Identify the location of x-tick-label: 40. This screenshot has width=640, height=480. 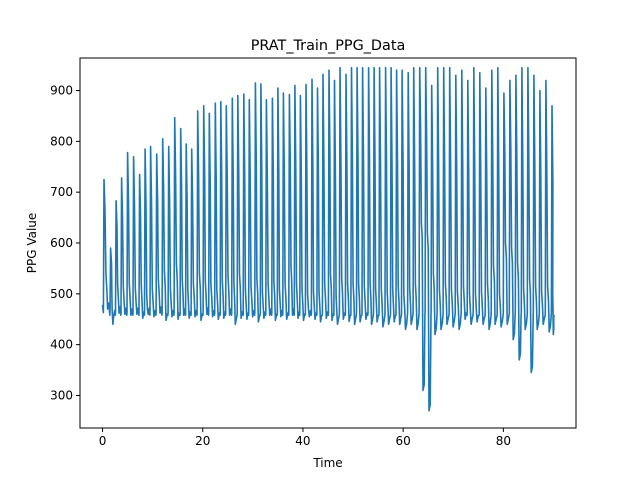
(302, 441).